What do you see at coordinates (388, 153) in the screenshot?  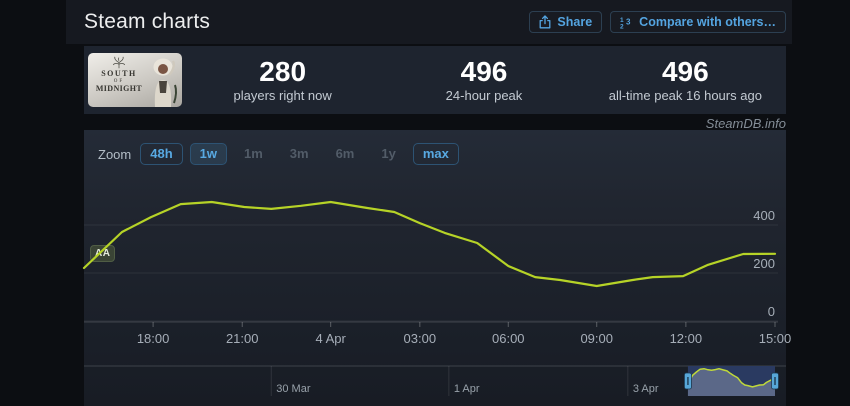 I see `zoom-button-1y: 1y` at bounding box center [388, 153].